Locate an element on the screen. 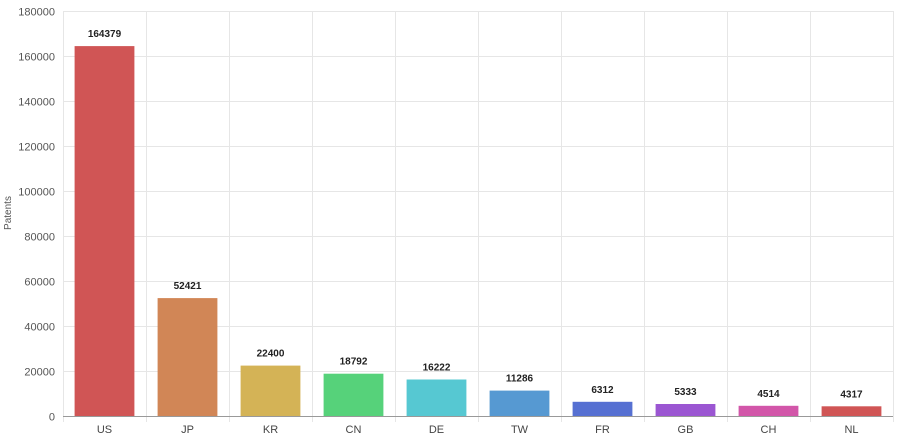 The image size is (905, 441). bar-value-label: 11286 is located at coordinates (520, 379).